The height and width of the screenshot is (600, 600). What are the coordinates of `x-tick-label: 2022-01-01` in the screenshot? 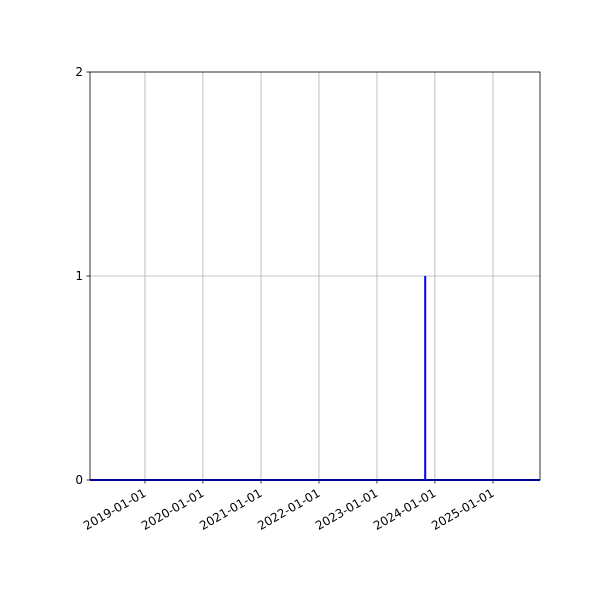 It's located at (288, 509).